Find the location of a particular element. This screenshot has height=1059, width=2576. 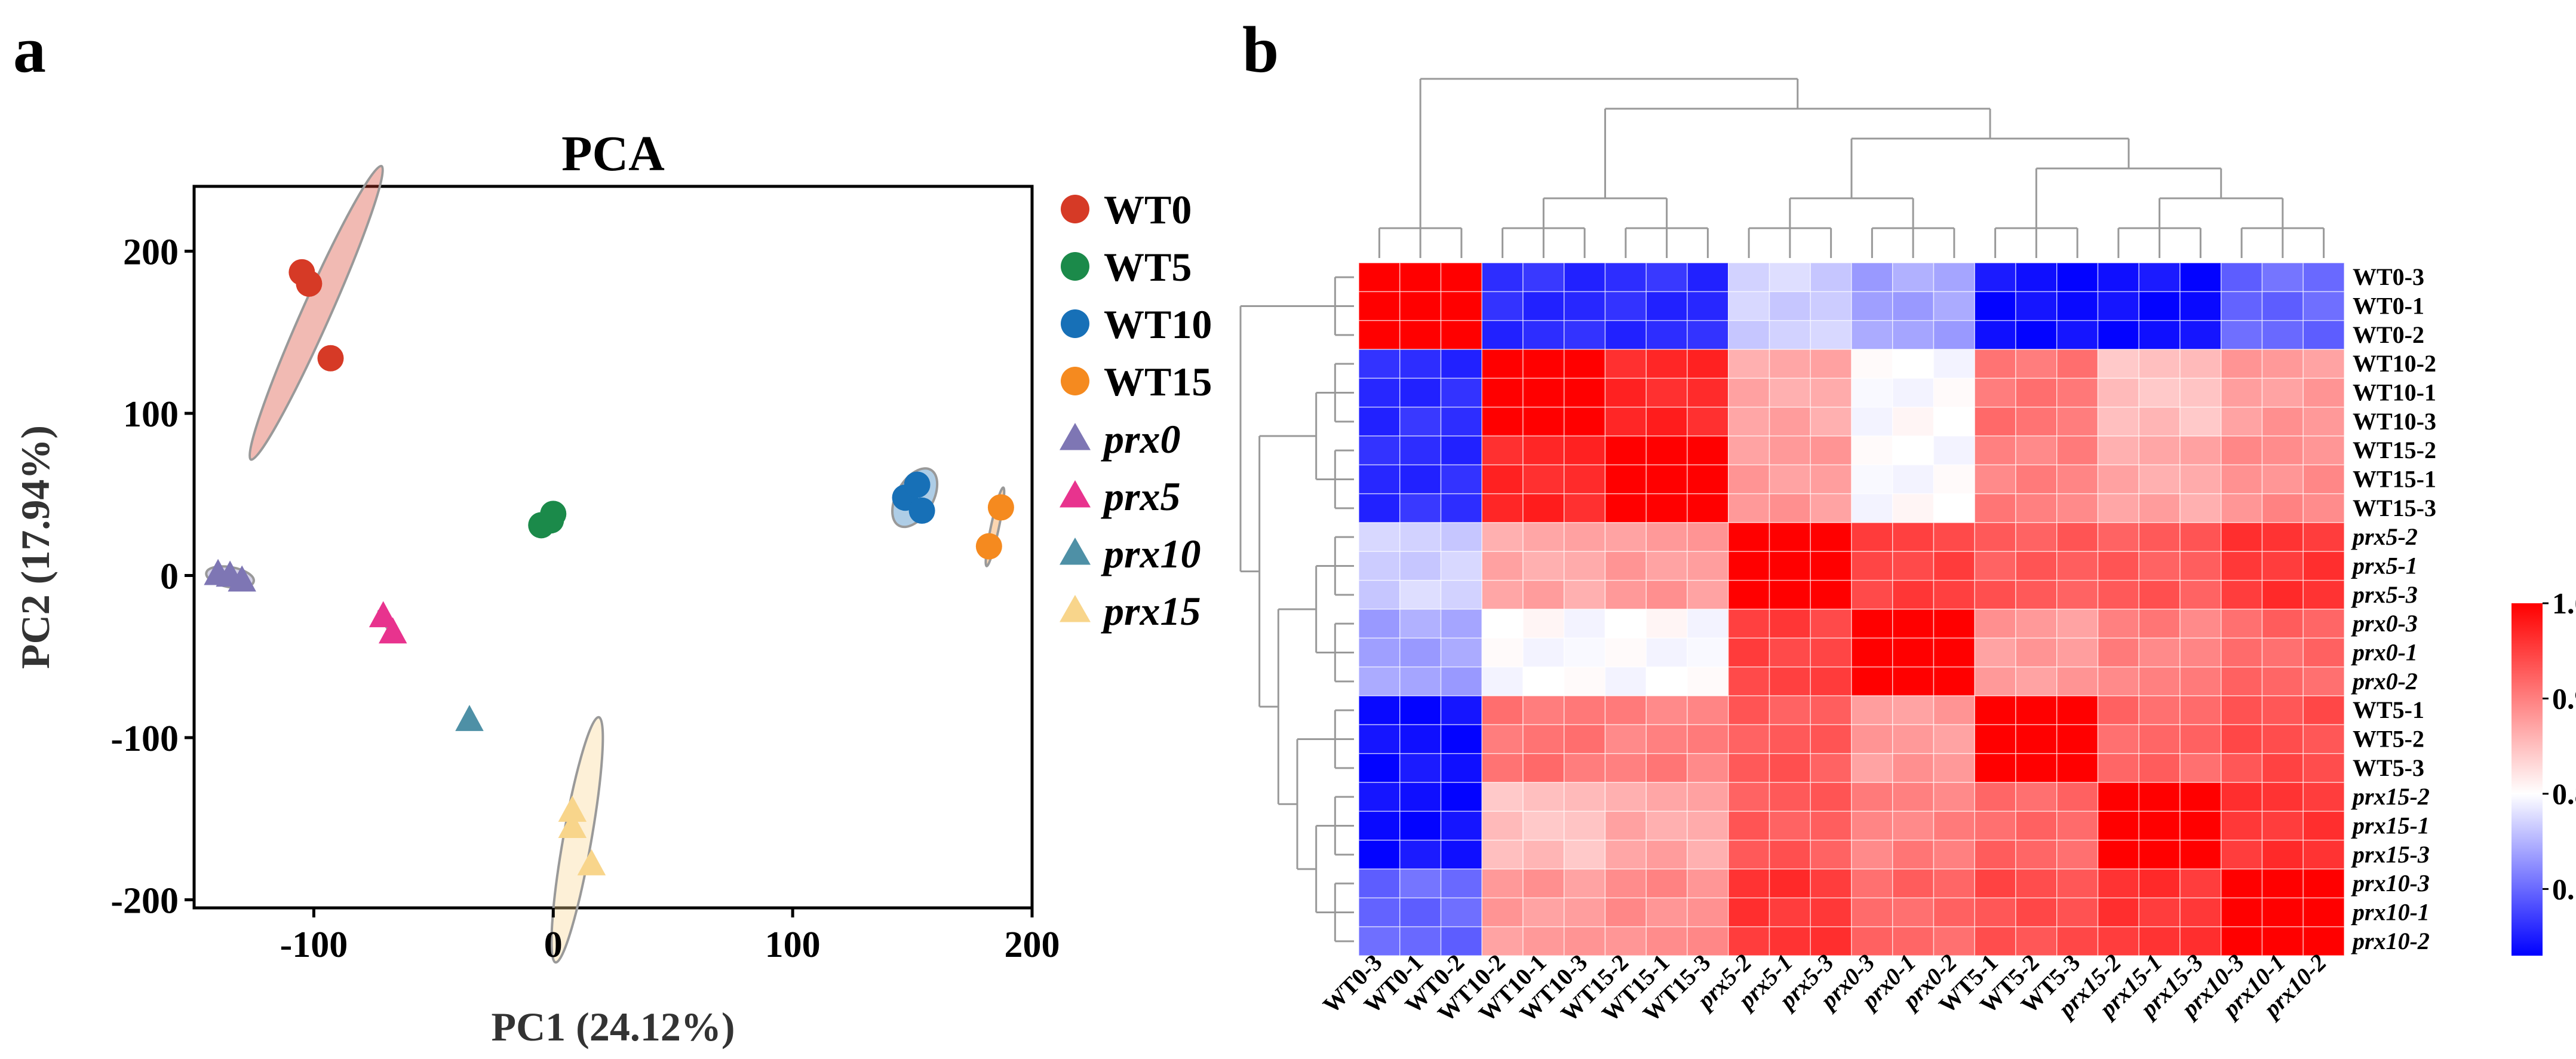

pca-x-tick-label: 100 is located at coordinates (793, 945).